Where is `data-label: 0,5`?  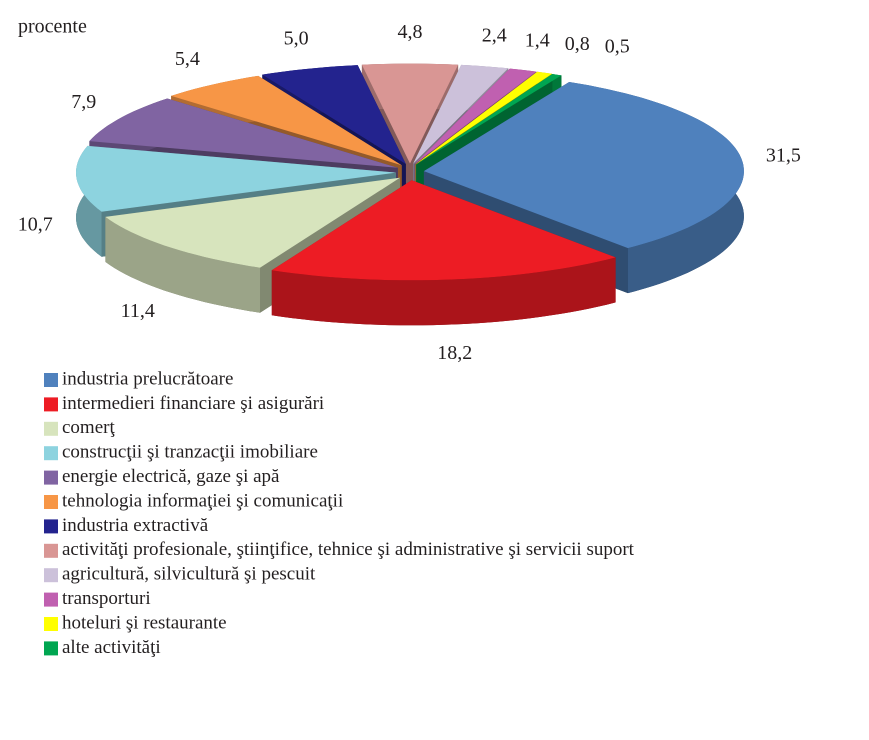
data-label: 0,5 is located at coordinates (617, 46).